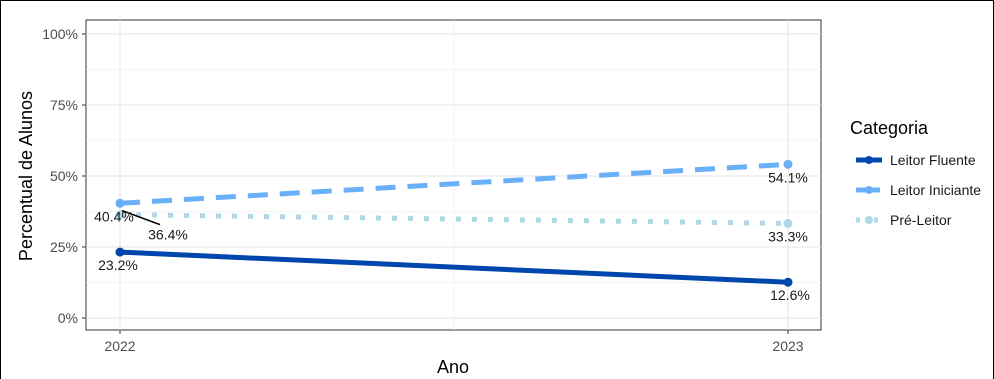 The height and width of the screenshot is (379, 994). I want to click on legend-label: Leitor Fluente, so click(933, 160).